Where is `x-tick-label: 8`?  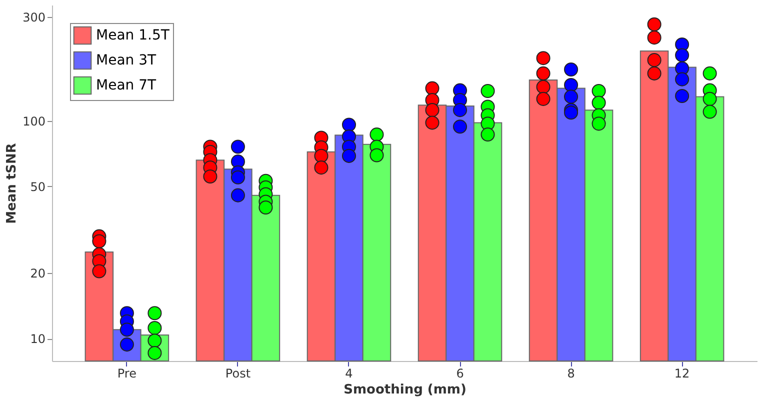
x-tick-label: 8 is located at coordinates (571, 373).